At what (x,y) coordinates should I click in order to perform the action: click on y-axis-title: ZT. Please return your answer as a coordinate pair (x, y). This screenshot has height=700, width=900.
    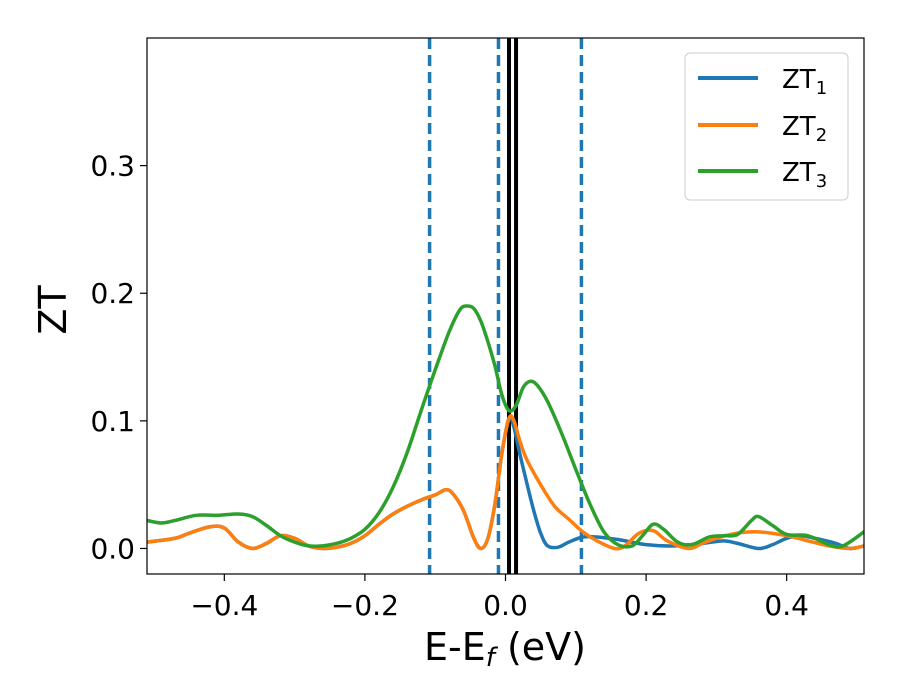
    Looking at the image, I should click on (53, 310).